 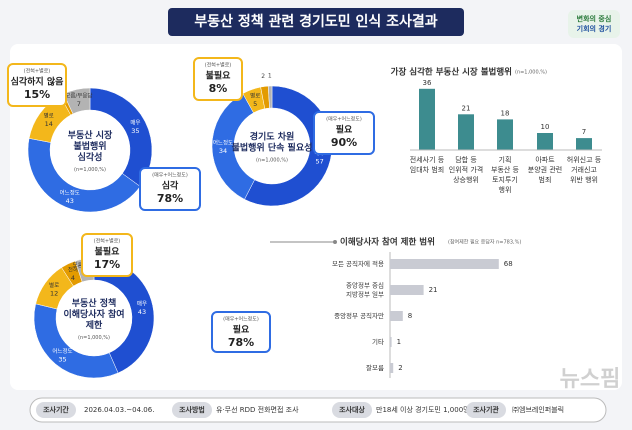 What do you see at coordinates (319, 162) in the screenshot?
I see `segment-value: 57` at bounding box center [319, 162].